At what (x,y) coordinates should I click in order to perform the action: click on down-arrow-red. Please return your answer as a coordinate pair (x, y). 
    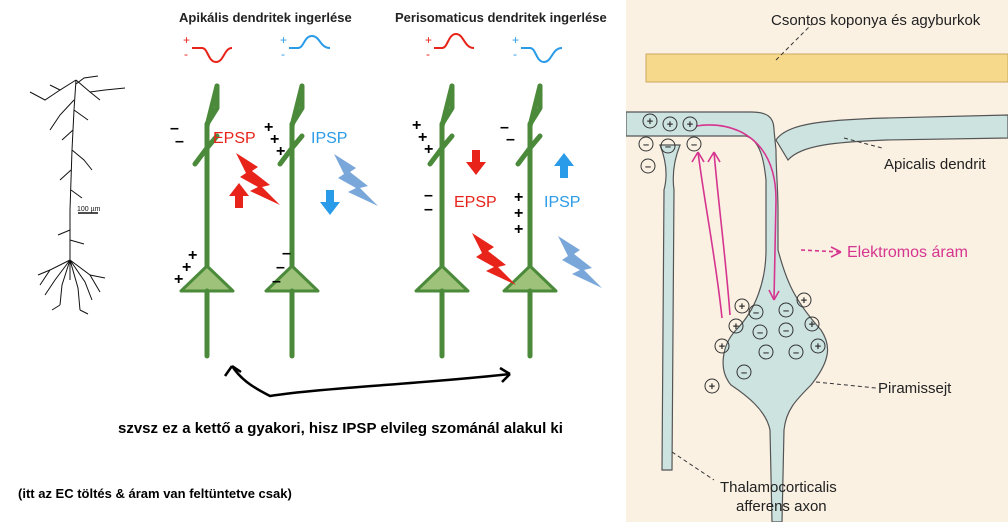
    Looking at the image, I should click on (476, 162).